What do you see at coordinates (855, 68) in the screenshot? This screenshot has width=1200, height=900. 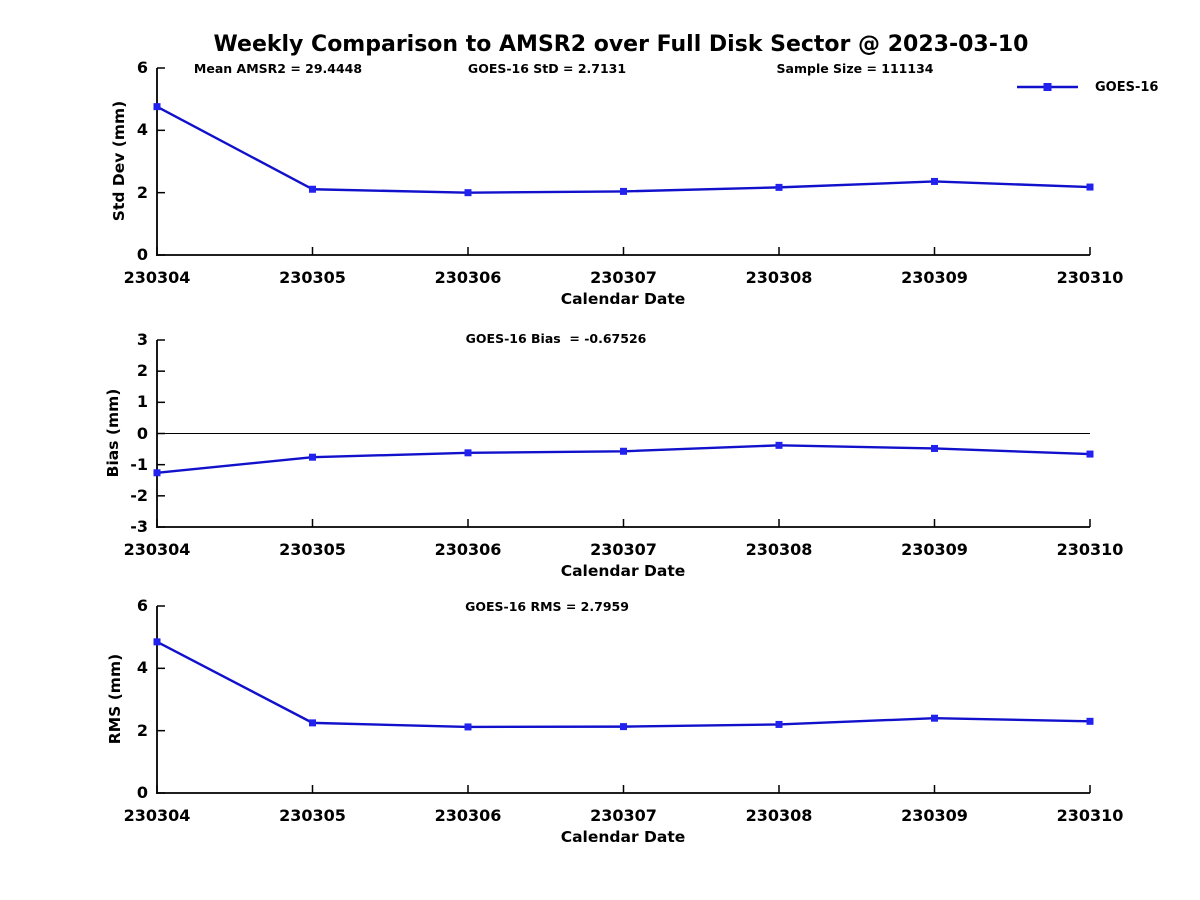 I see `annotation-sample-size: Sample Size = 111134` at bounding box center [855, 68].